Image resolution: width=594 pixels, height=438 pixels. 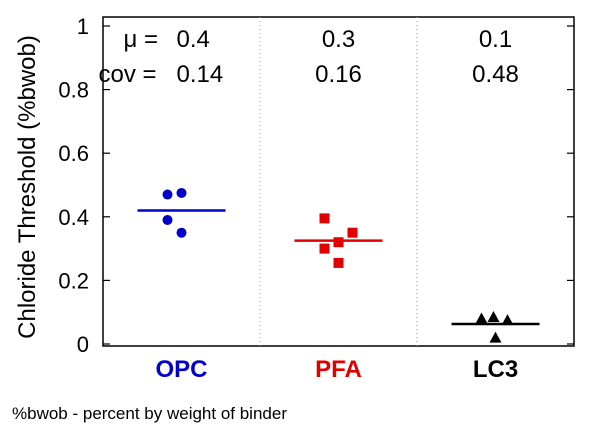 What do you see at coordinates (495, 369) in the screenshot?
I see `category-label: LC3` at bounding box center [495, 369].